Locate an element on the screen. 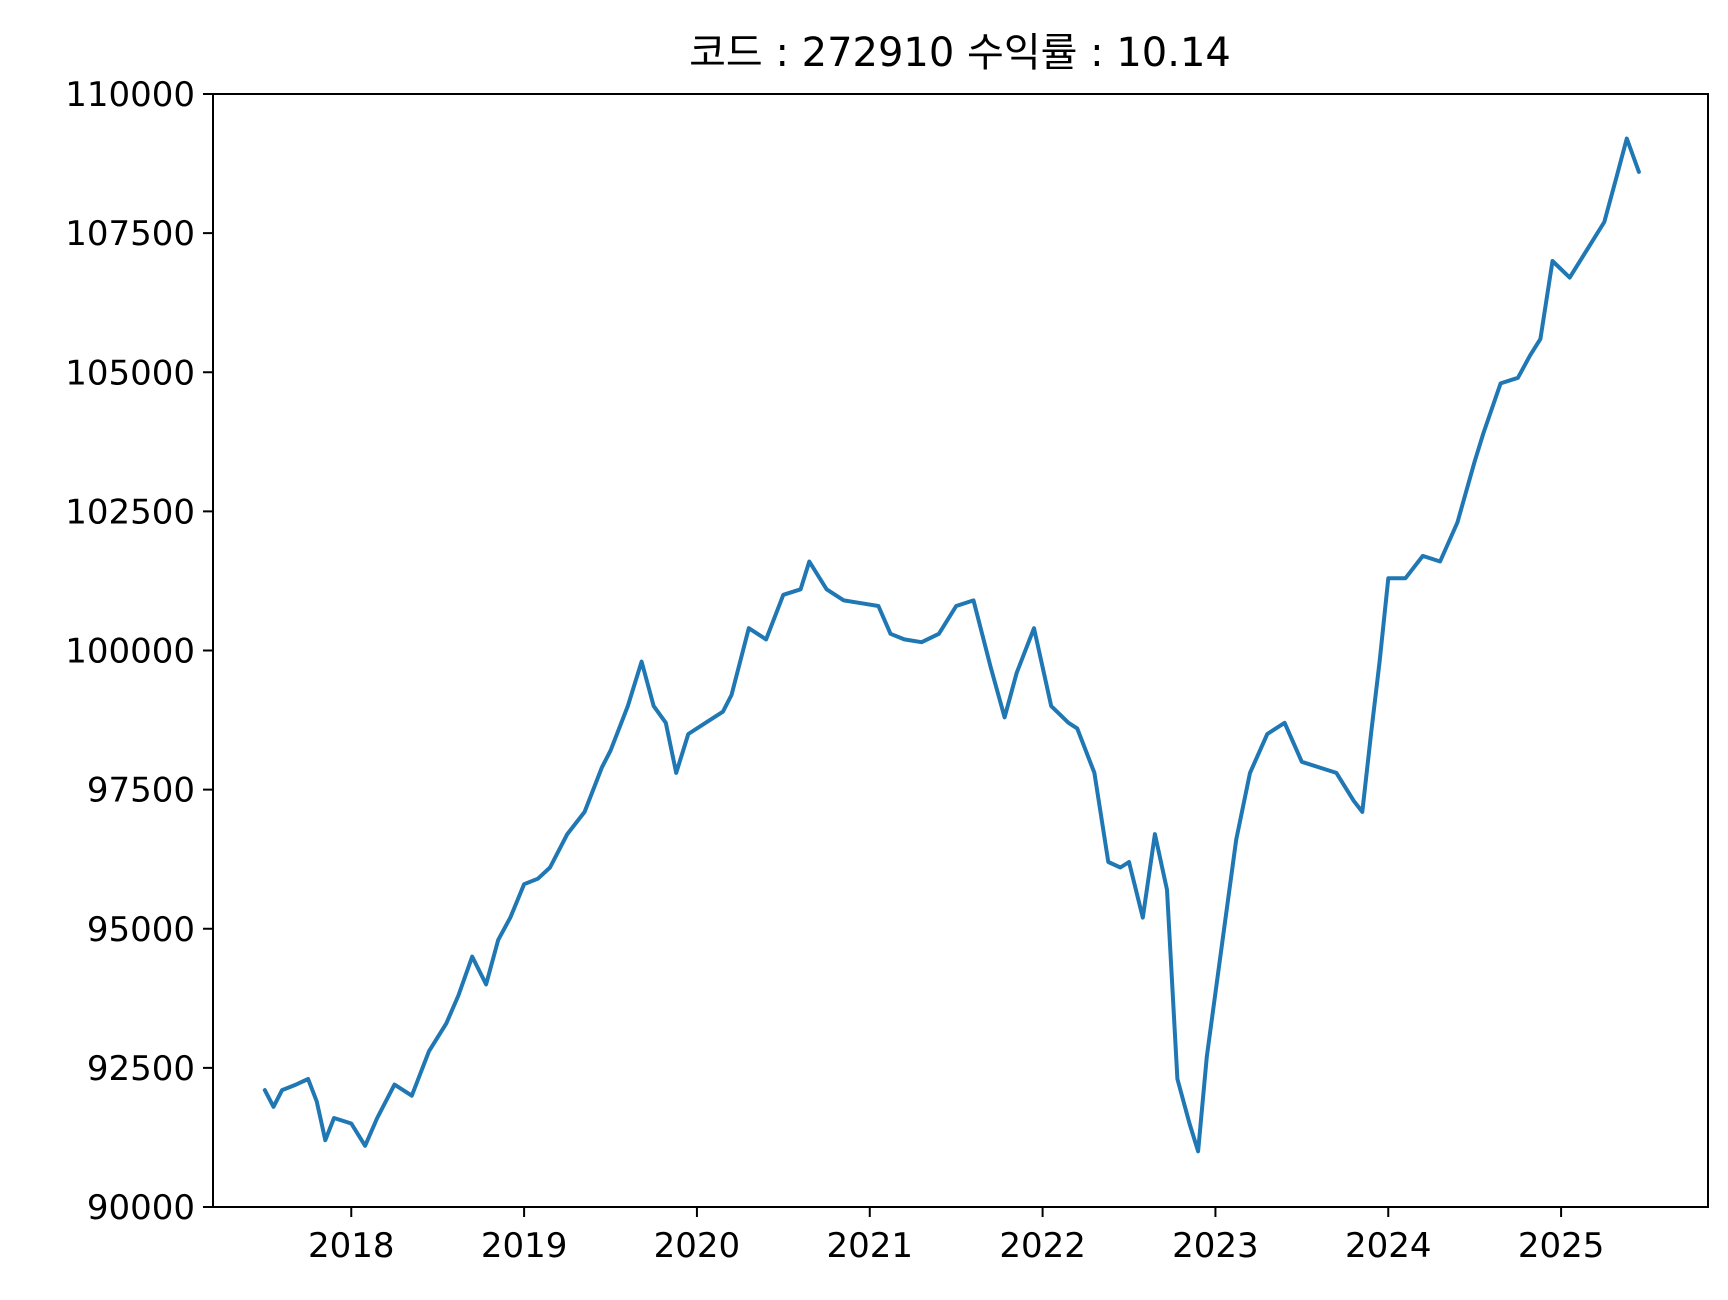 The width and height of the screenshot is (1728, 1300). y-tick-label: 92500 is located at coordinates (141, 1069).